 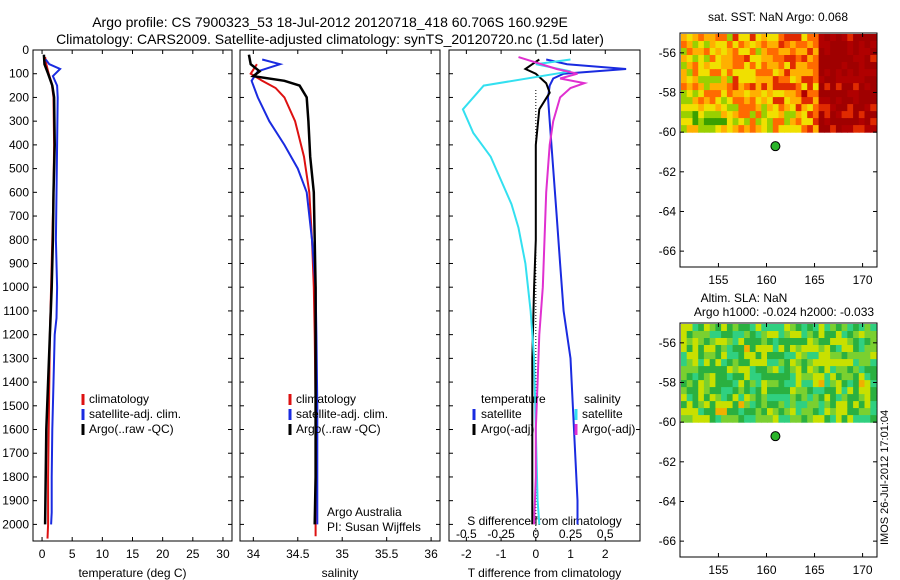 What do you see at coordinates (668, 501) in the screenshot?
I see `map-y-tick-label: -64` at bounding box center [668, 501].